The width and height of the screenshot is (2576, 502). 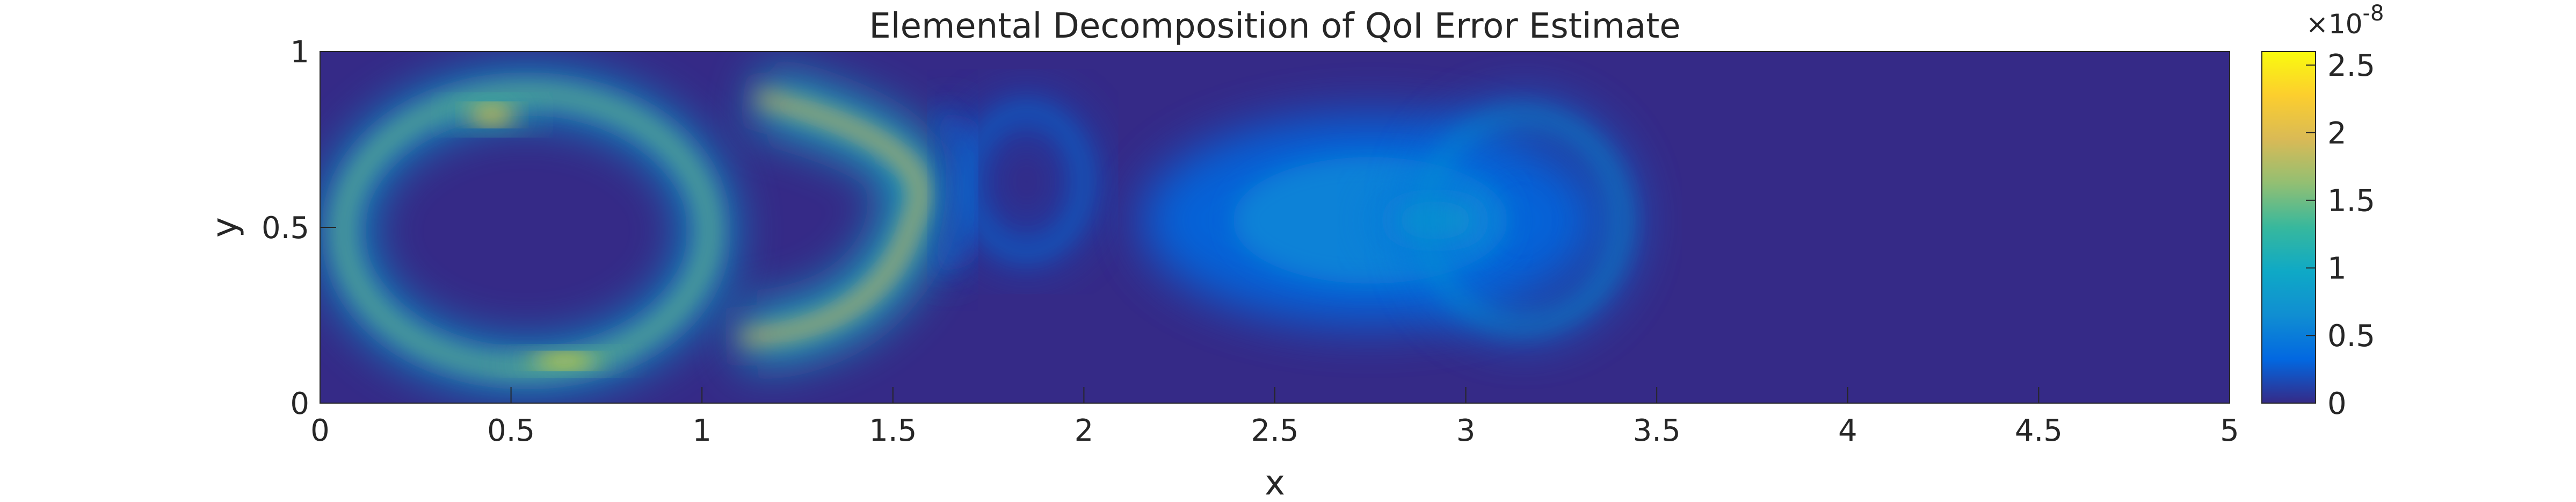 I want to click on y-axis-ticks: 00.51, so click(x=299, y=228).